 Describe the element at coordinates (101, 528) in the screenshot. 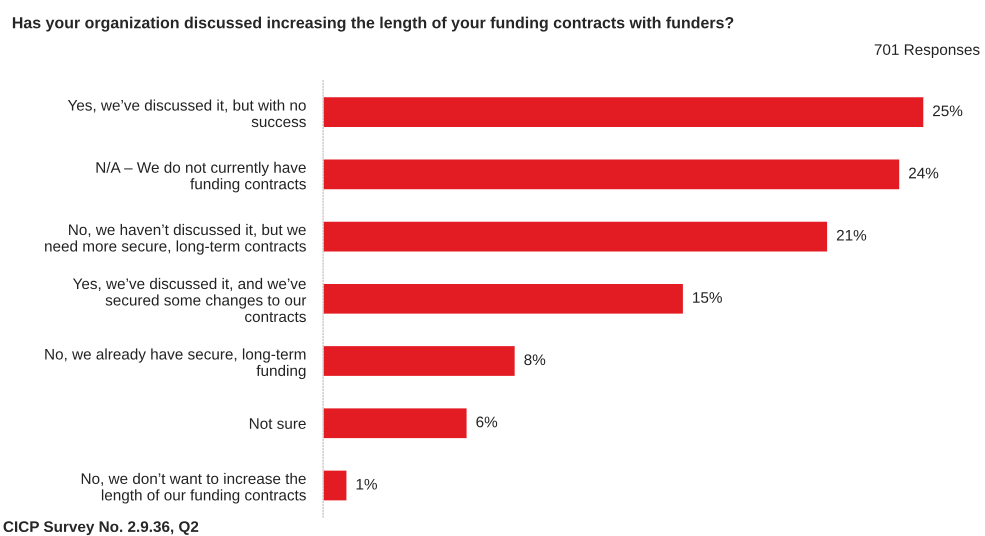

I see `text: CICP Survey No. 2.9.36, Q2` at that location.